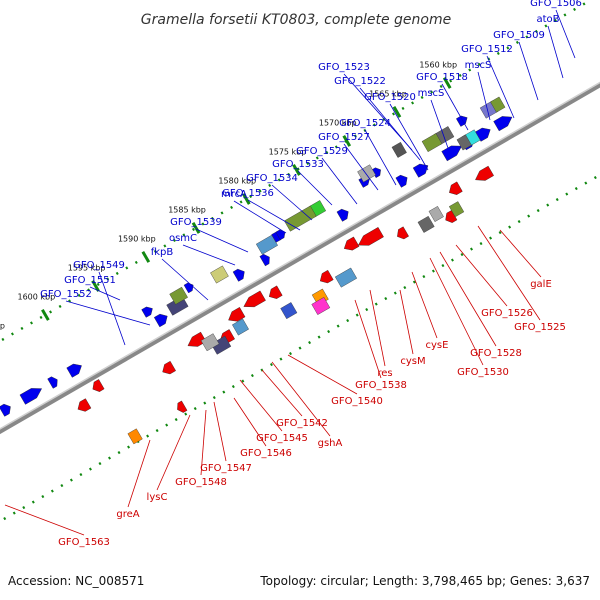 Image resolution: width=600 pixels, height=600 pixels. What do you see at coordinates (66, 294) in the screenshot?
I see `forward-gene-label: GFO_1552` at bounding box center [66, 294].